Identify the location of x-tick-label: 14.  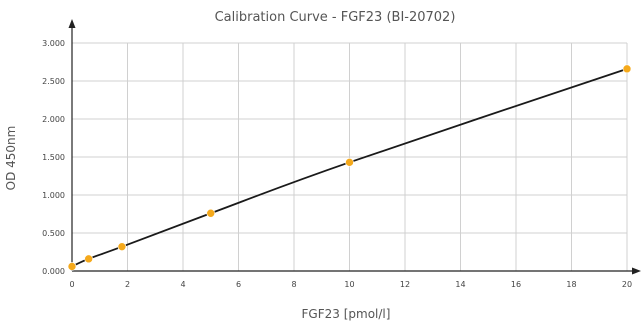
(460, 284).